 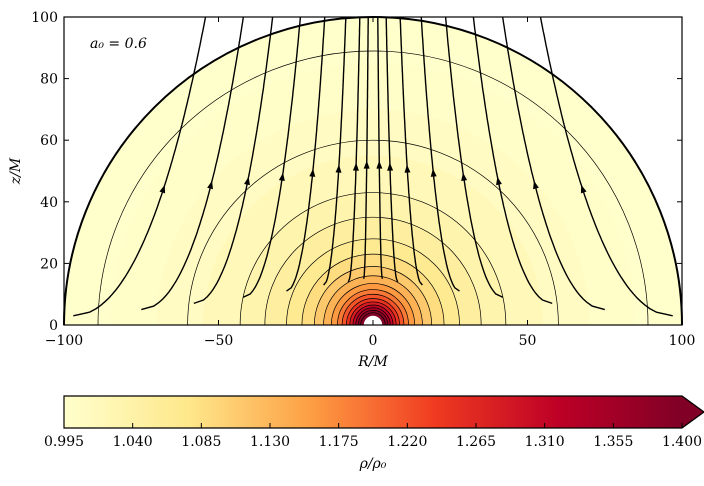 I want to click on colorbar-tick-label: 0.995, so click(x=64, y=442).